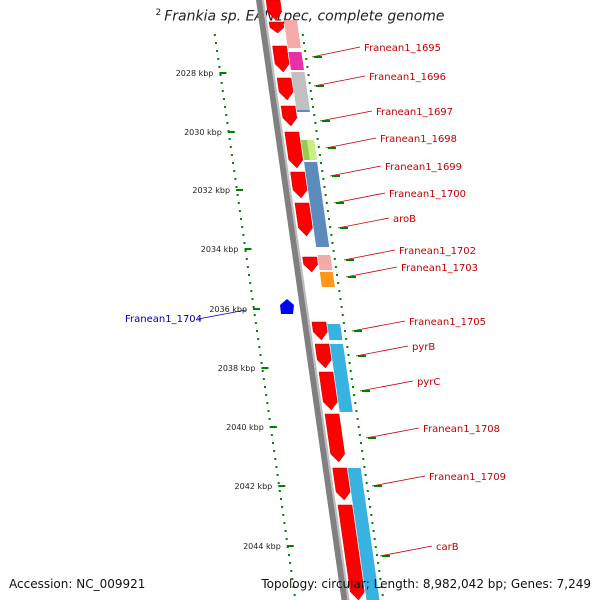 The width and height of the screenshot is (600, 600). I want to click on title-superscript: 2, so click(158, 13).